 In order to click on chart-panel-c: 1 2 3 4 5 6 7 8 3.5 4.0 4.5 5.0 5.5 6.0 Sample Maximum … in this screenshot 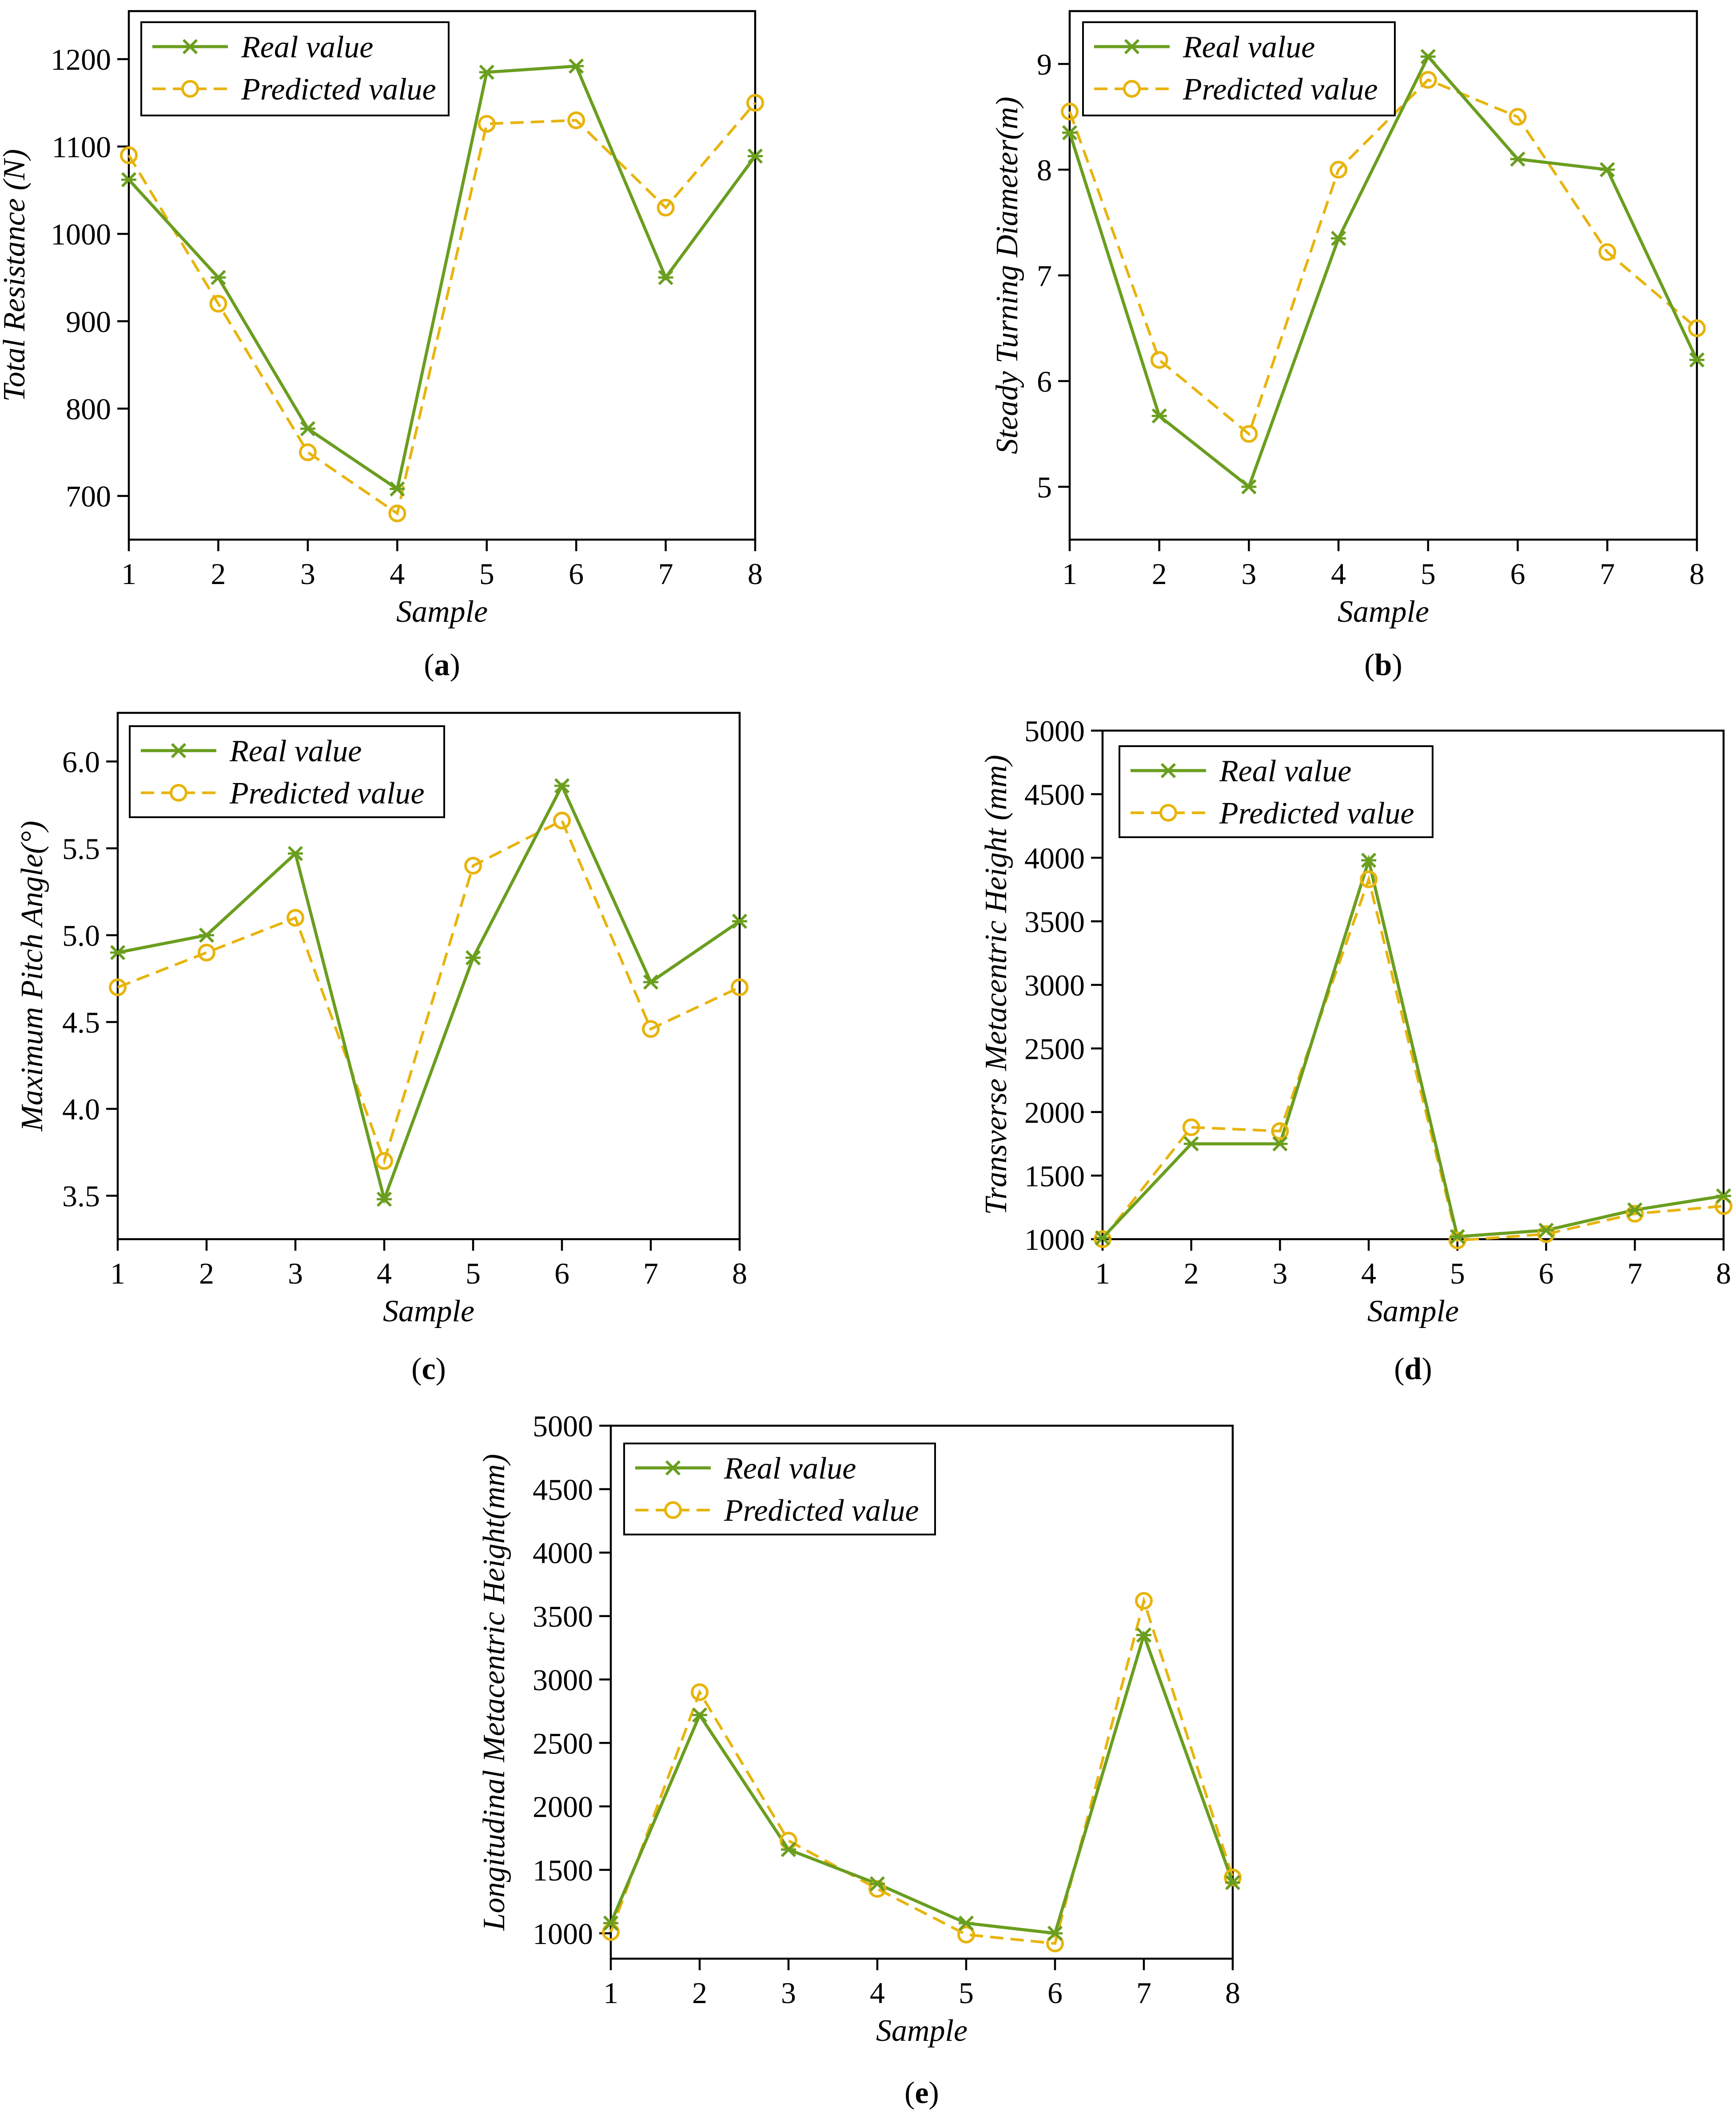, I will do `click(382, 1049)`.